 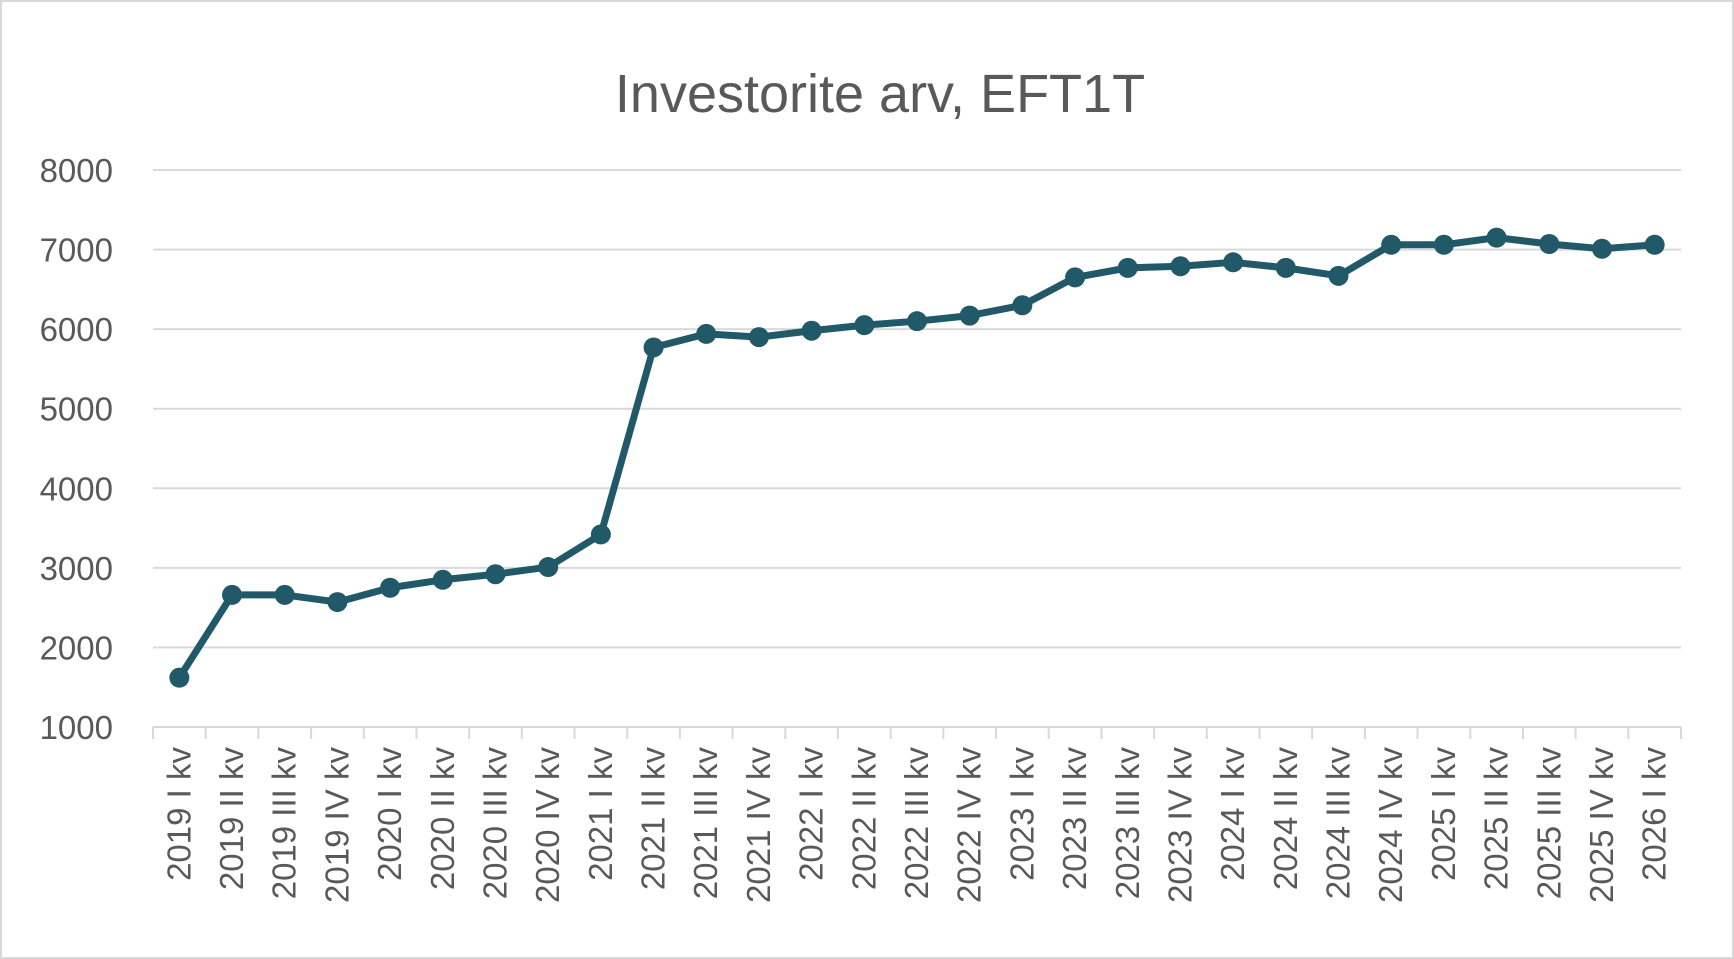 What do you see at coordinates (76, 727) in the screenshot?
I see `y-tick-label: 1000` at bounding box center [76, 727].